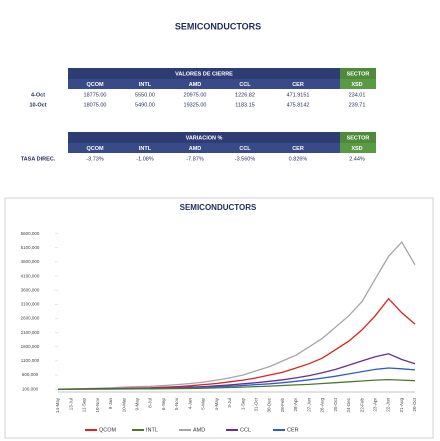  Describe the element at coordinates (216, 403) in the screenshot. I see `x-tick-label: 4-May` at that location.